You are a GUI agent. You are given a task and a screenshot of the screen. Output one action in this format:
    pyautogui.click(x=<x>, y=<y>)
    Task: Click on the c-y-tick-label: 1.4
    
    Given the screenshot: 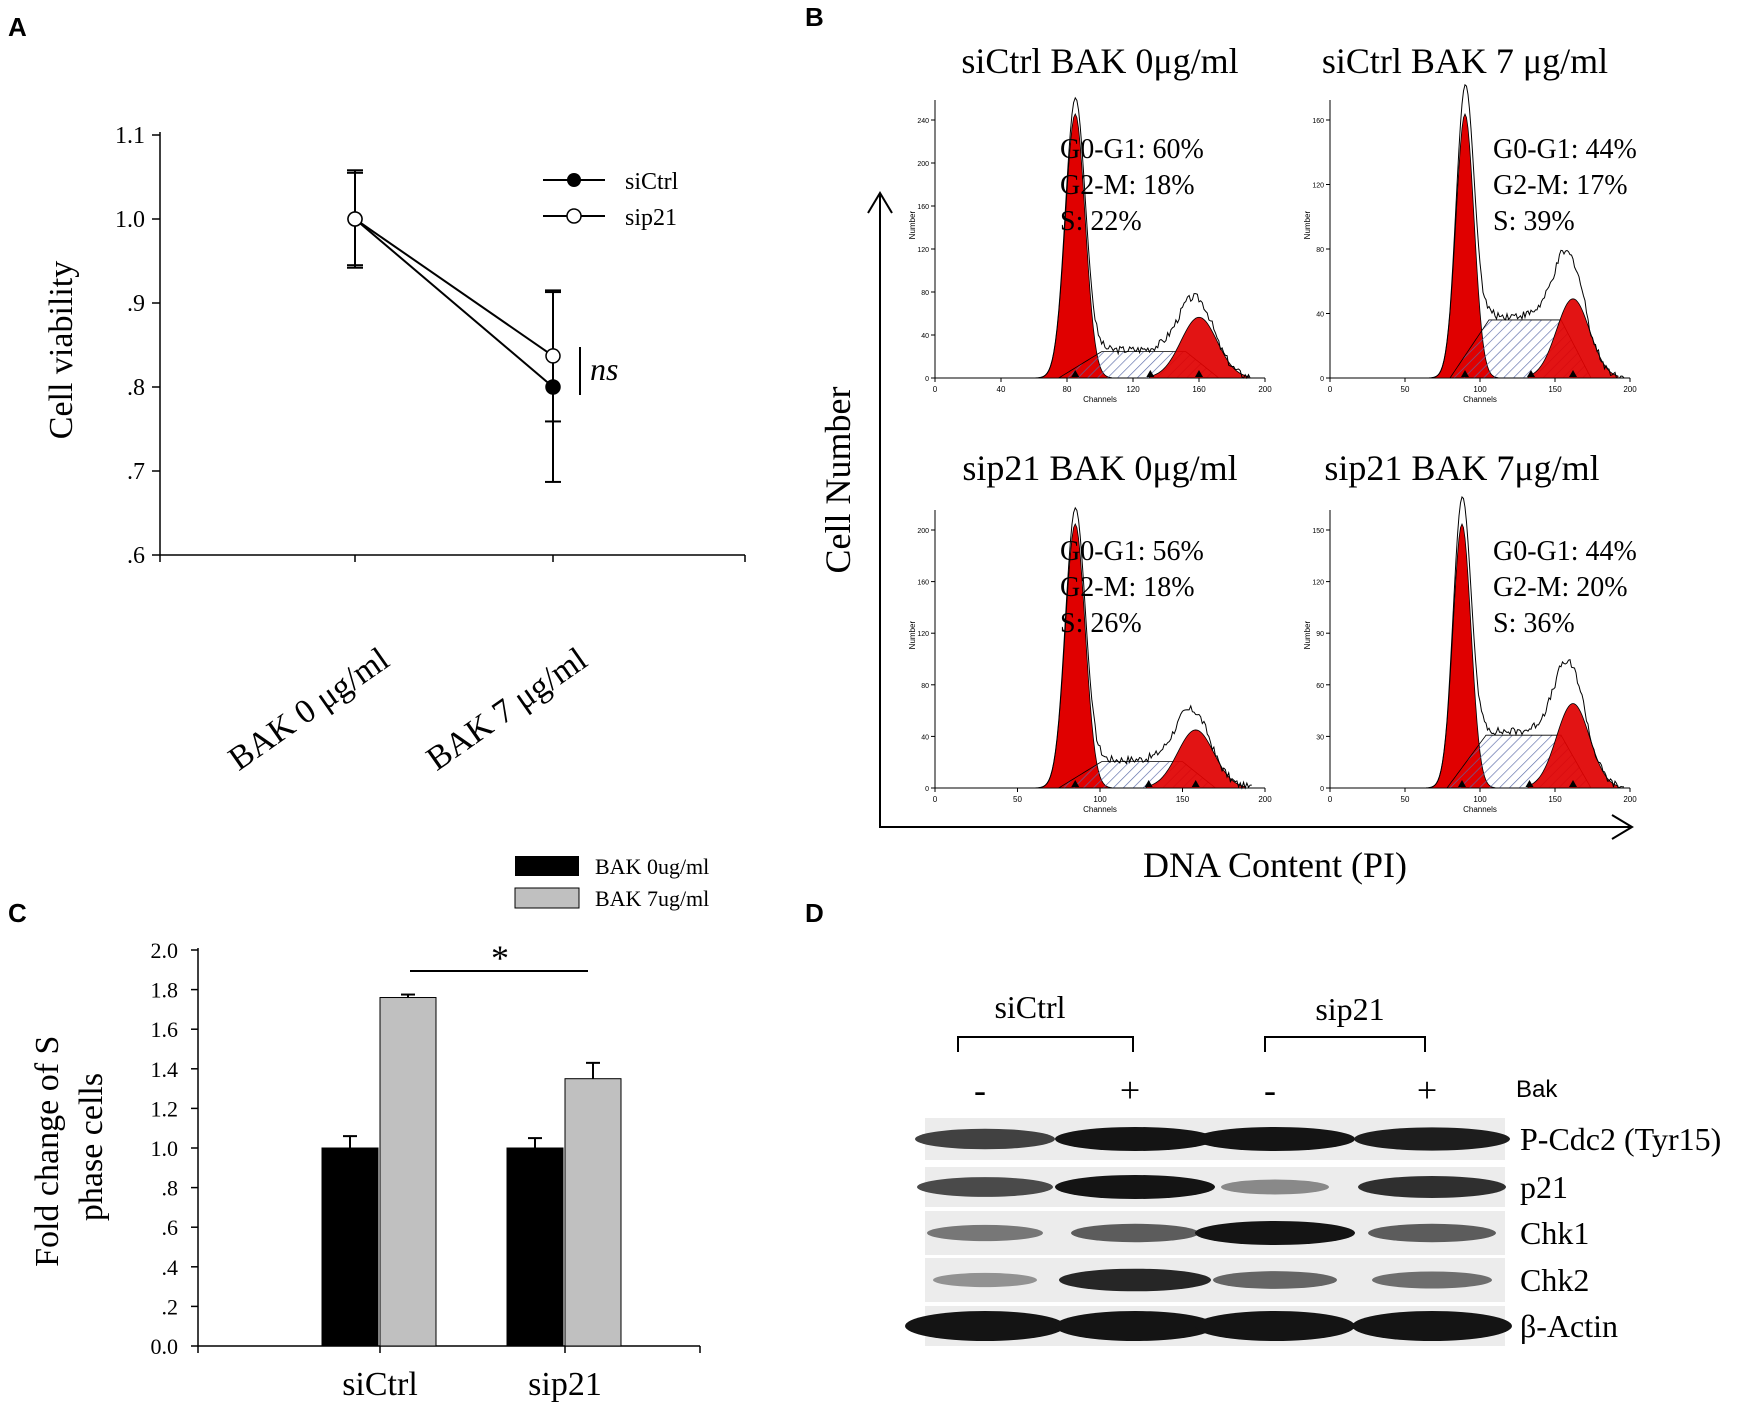 What is the action you would take?
    pyautogui.click(x=165, y=1069)
    